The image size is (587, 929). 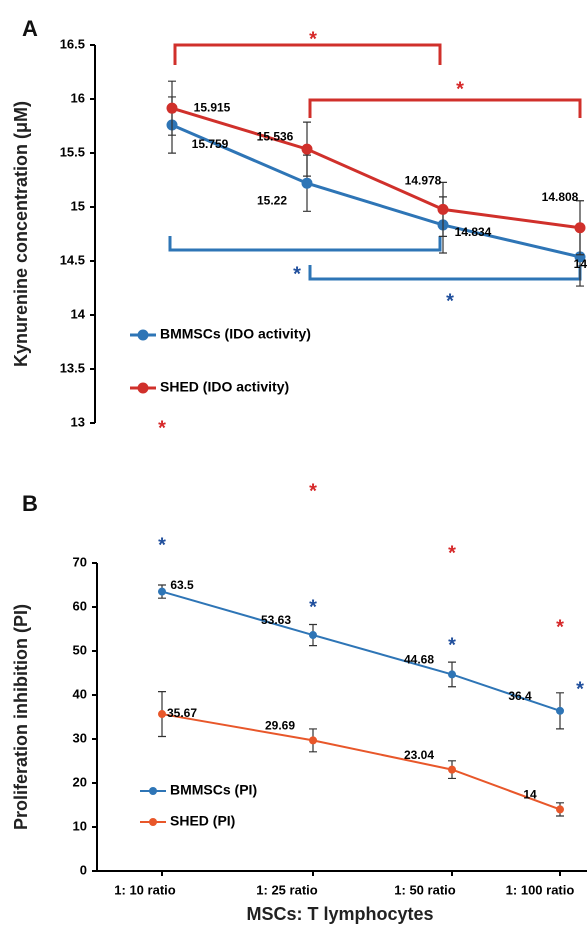 What do you see at coordinates (78, 205) in the screenshot?
I see `y-tick-label: 15` at bounding box center [78, 205].